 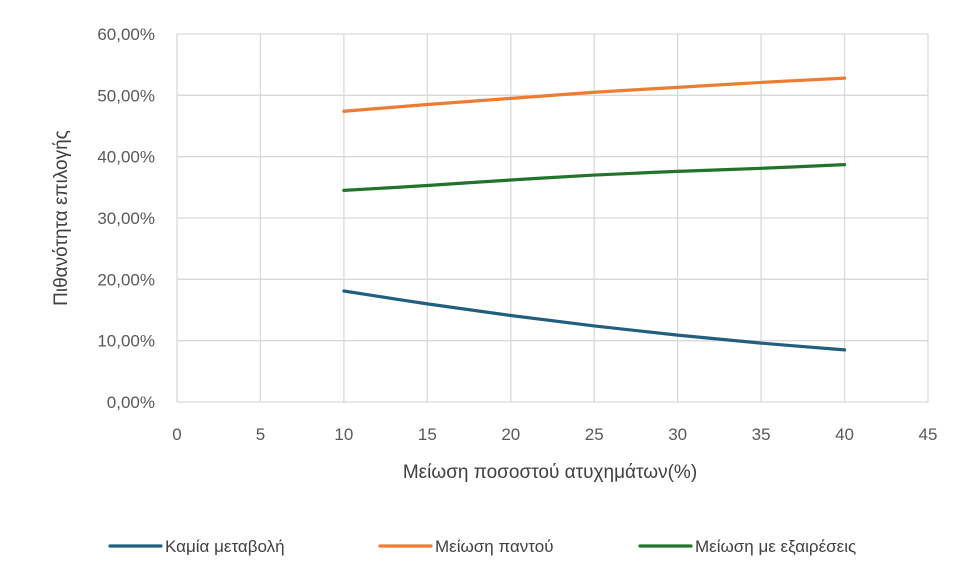 I want to click on y-tick-label: 50,00%, so click(x=126, y=95).